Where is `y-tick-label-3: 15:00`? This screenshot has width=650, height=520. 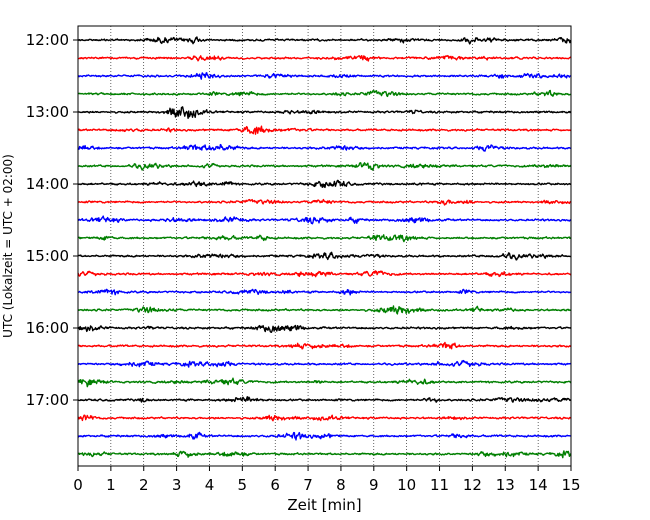
y-tick-label-3: 15:00 is located at coordinates (47, 256).